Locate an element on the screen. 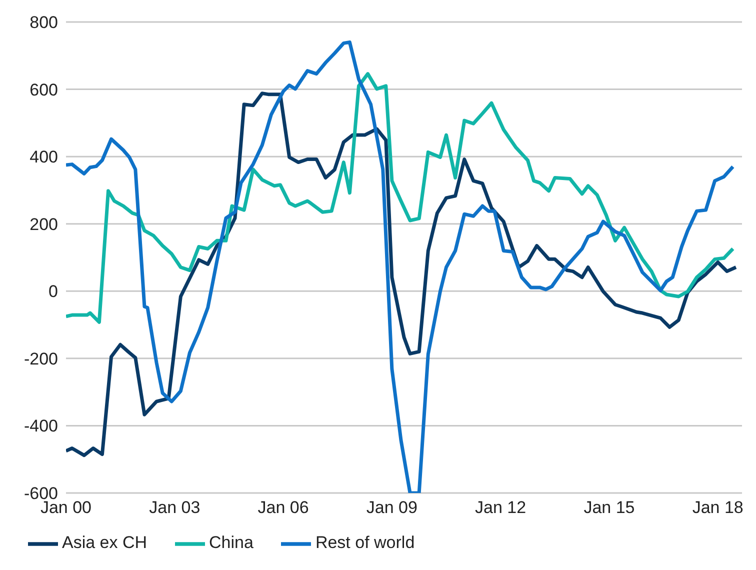 This screenshot has width=756, height=570. legend-label: China is located at coordinates (231, 542).